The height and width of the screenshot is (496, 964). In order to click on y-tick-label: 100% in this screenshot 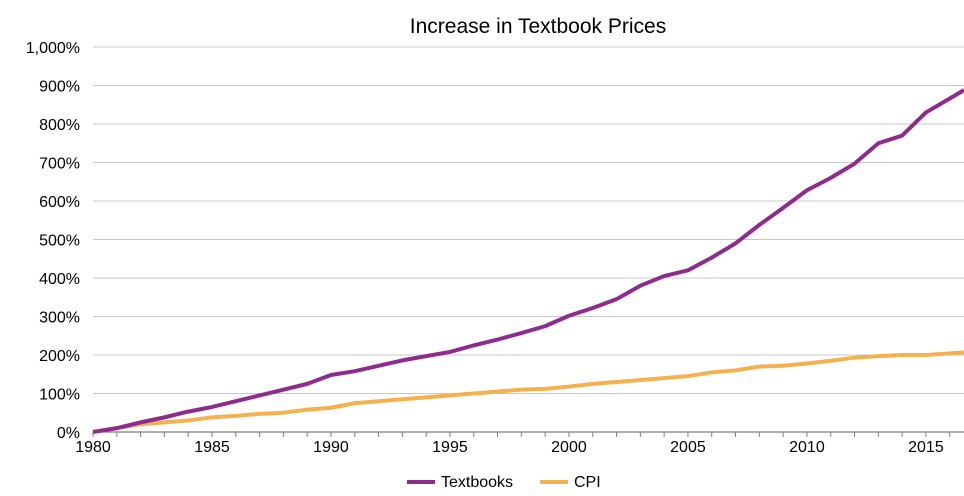, I will do `click(59, 395)`.